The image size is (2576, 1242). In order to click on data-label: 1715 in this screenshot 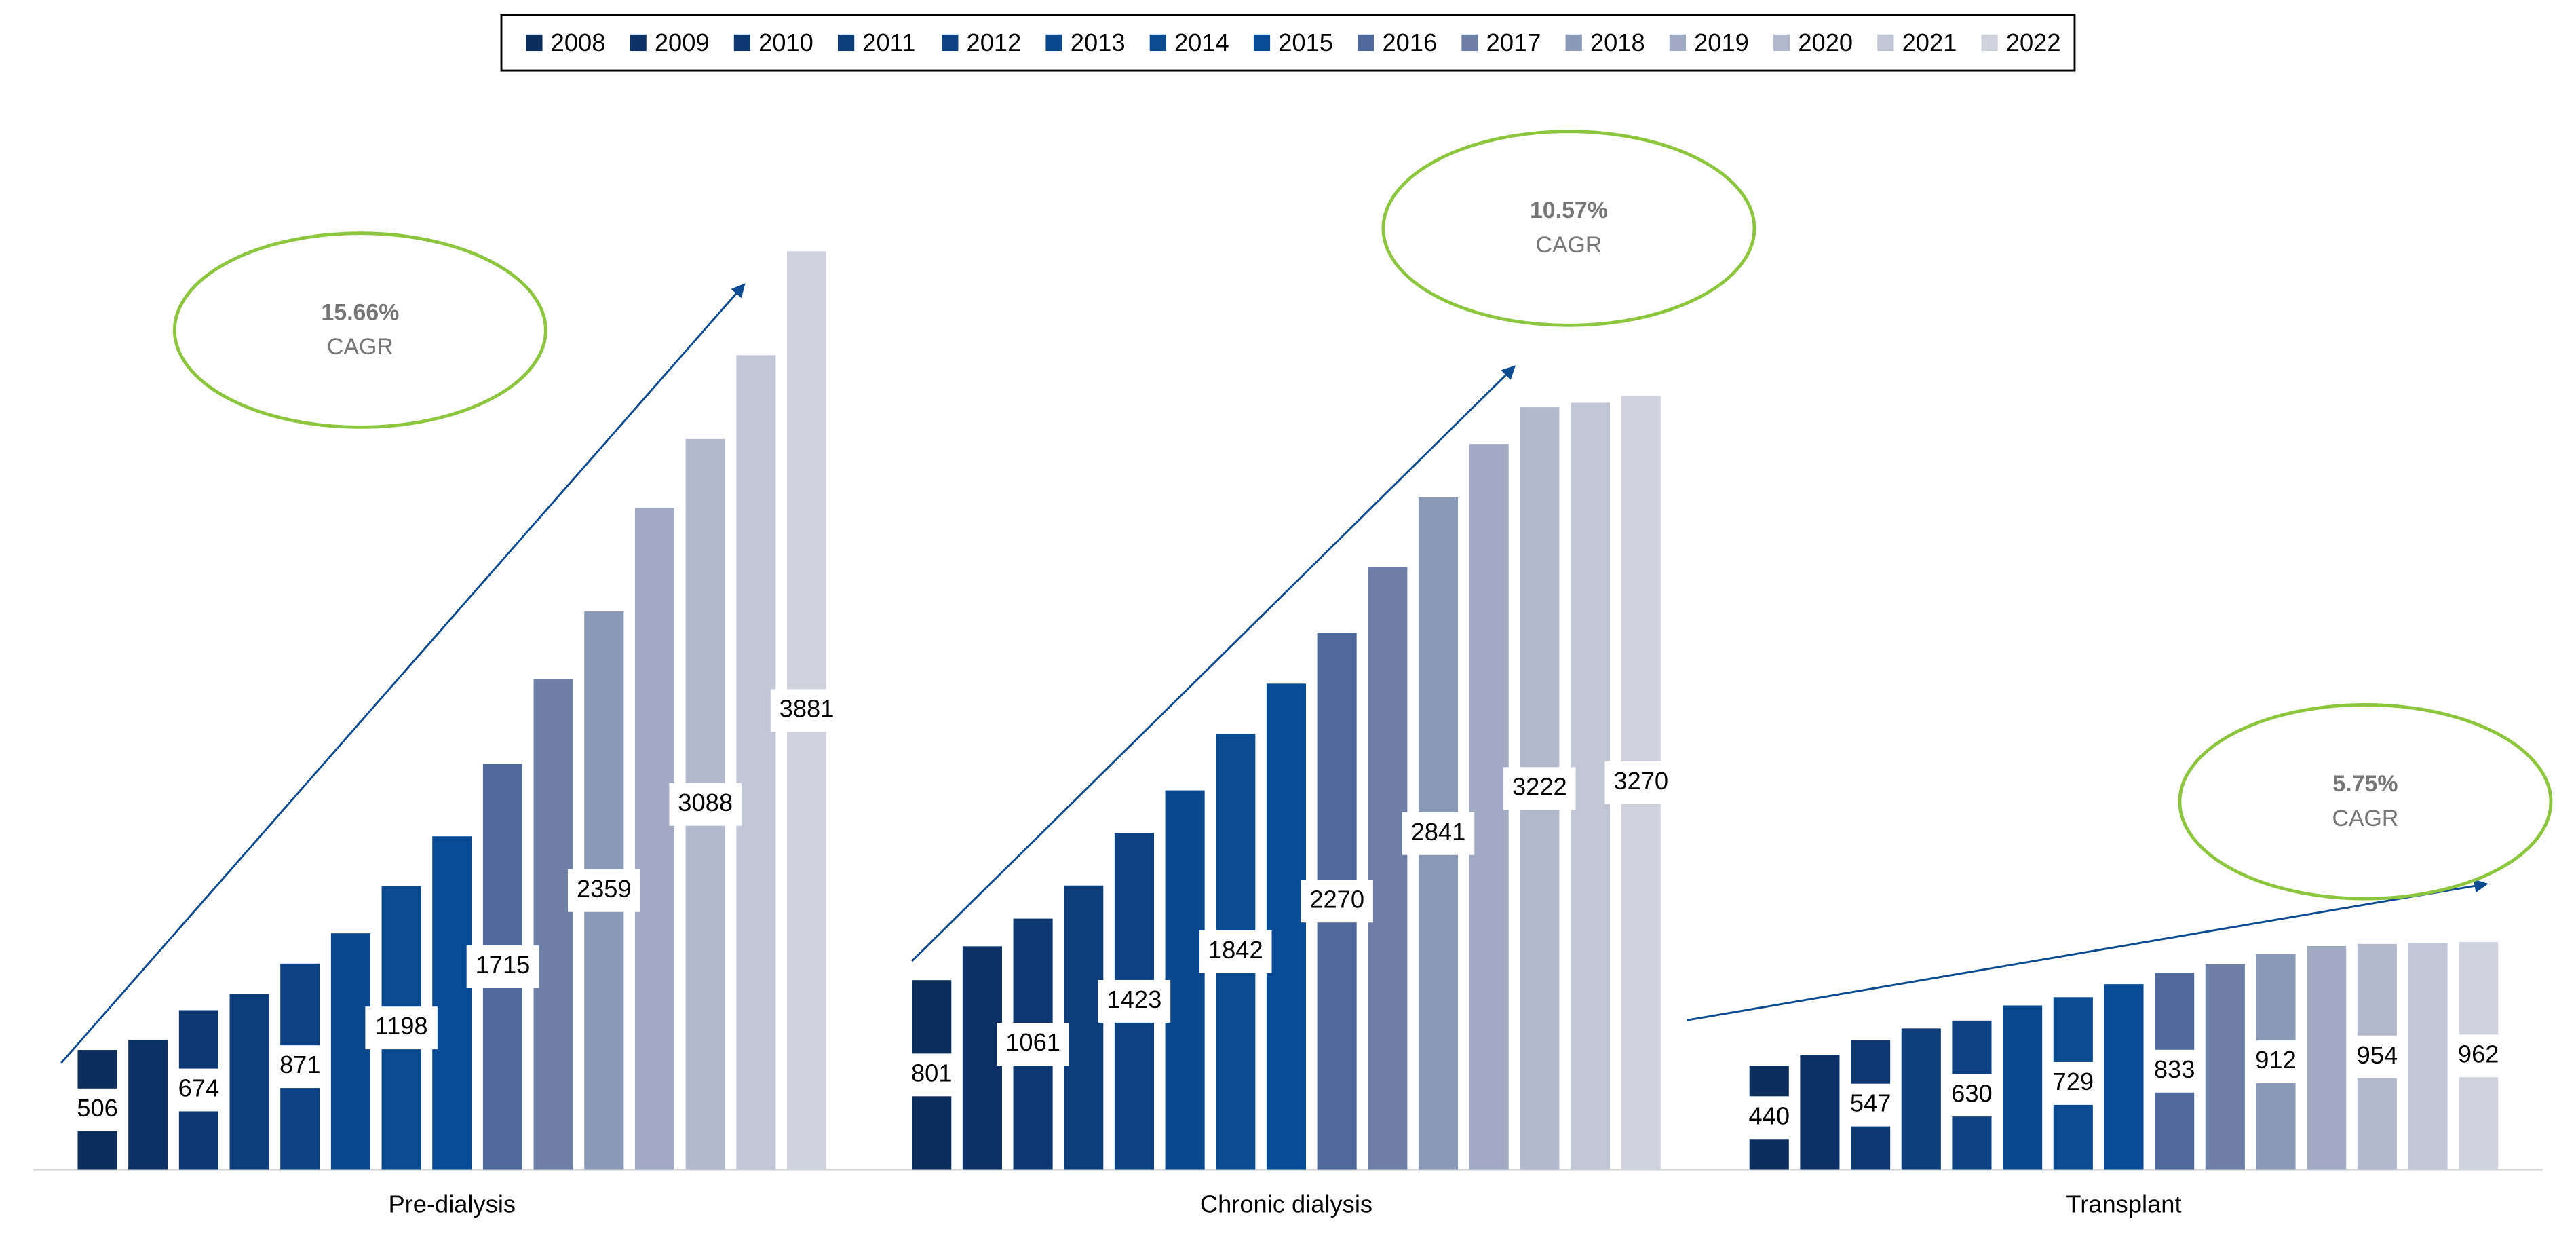, I will do `click(503, 965)`.